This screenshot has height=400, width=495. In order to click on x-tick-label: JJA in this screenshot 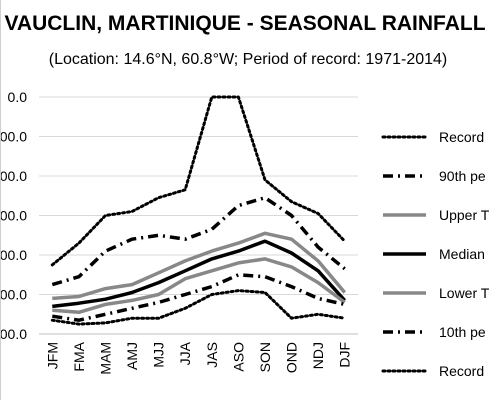, I will do `click(185, 353)`.